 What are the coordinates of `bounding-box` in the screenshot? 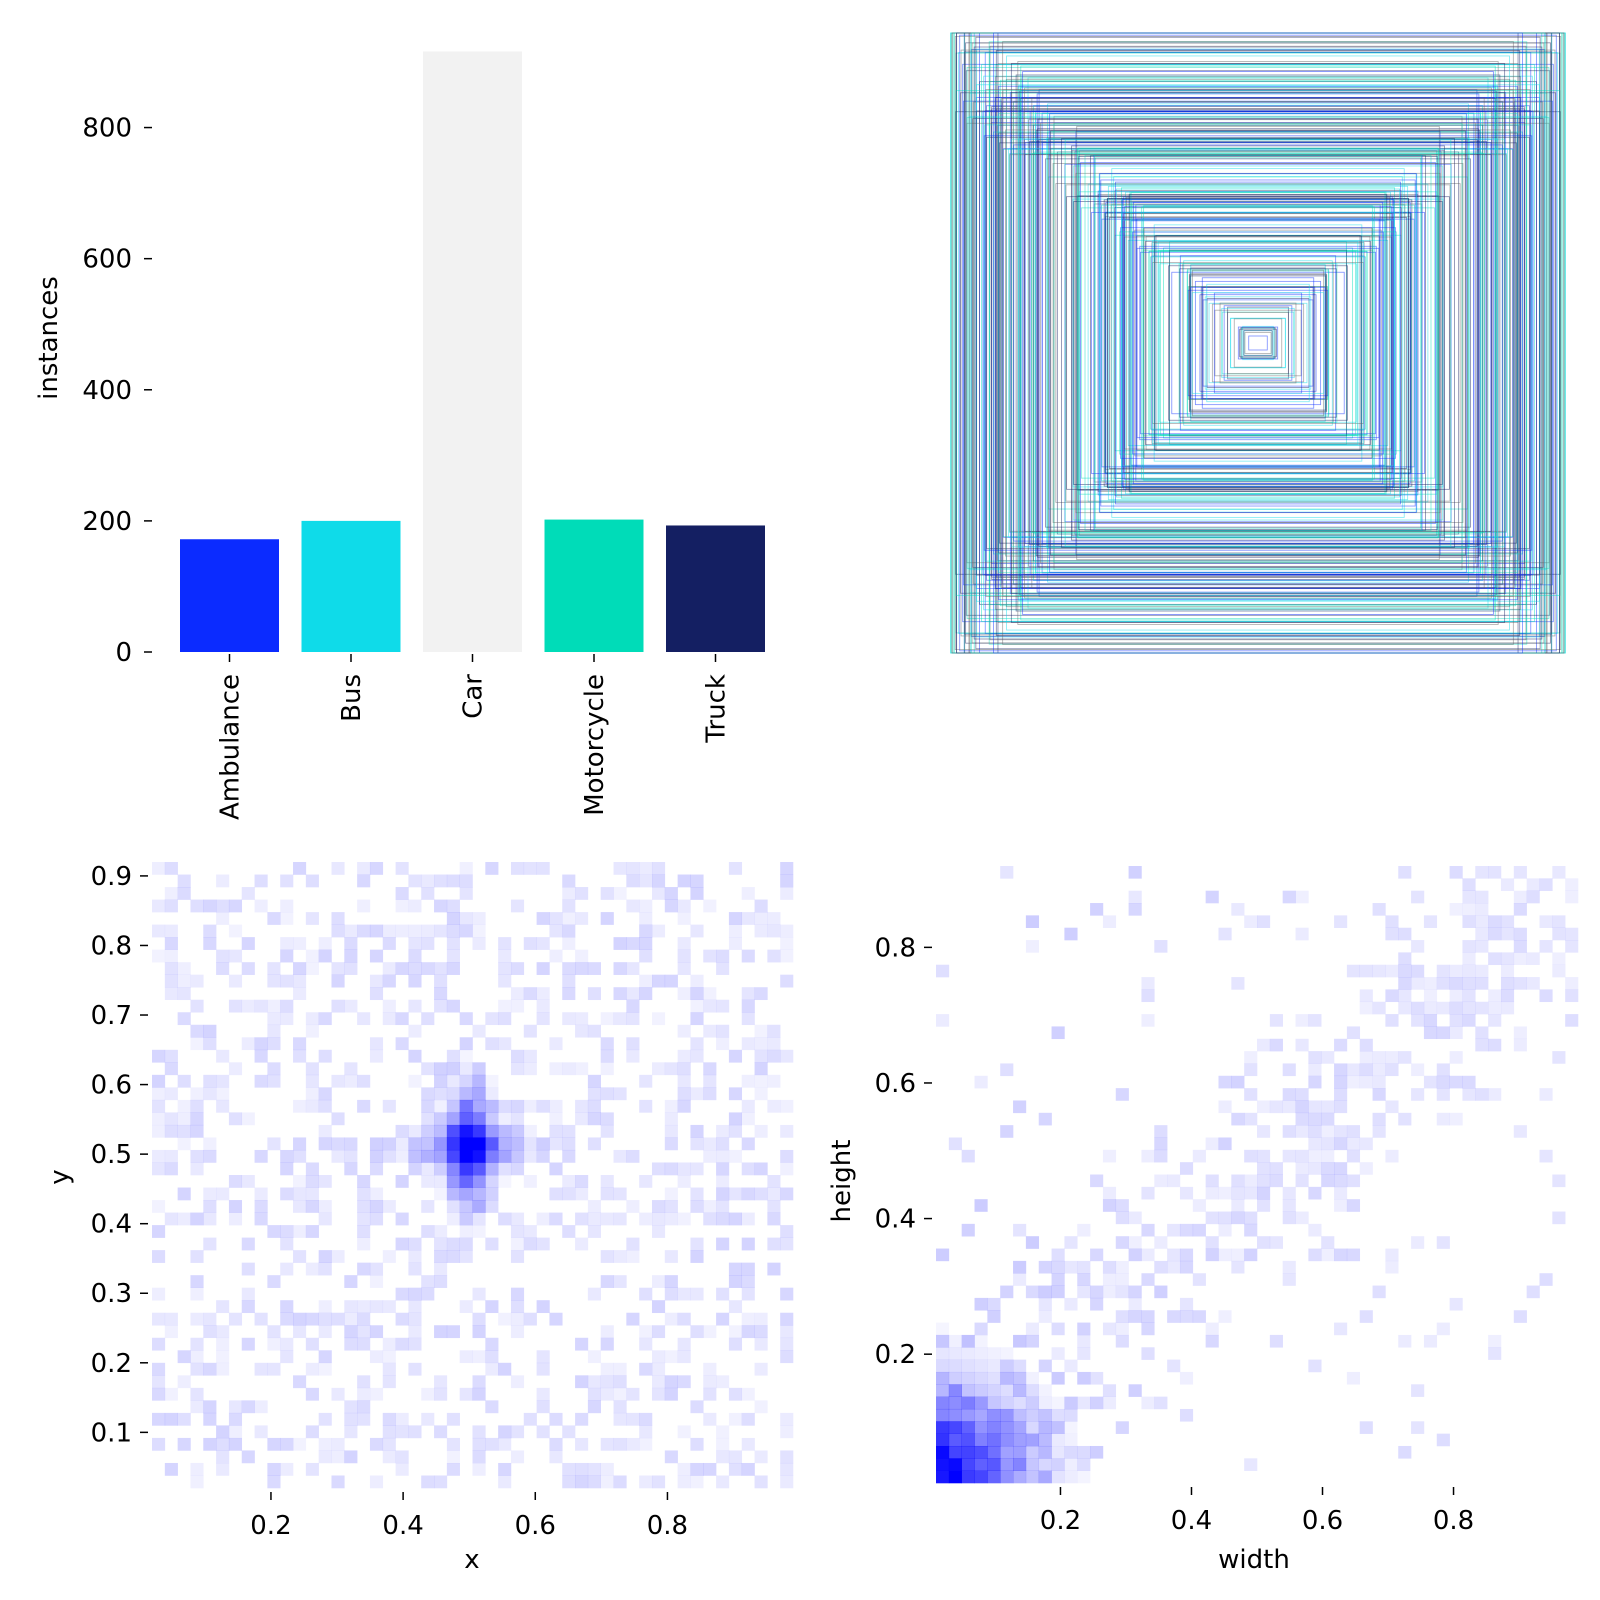 It's located at (1258, 343).